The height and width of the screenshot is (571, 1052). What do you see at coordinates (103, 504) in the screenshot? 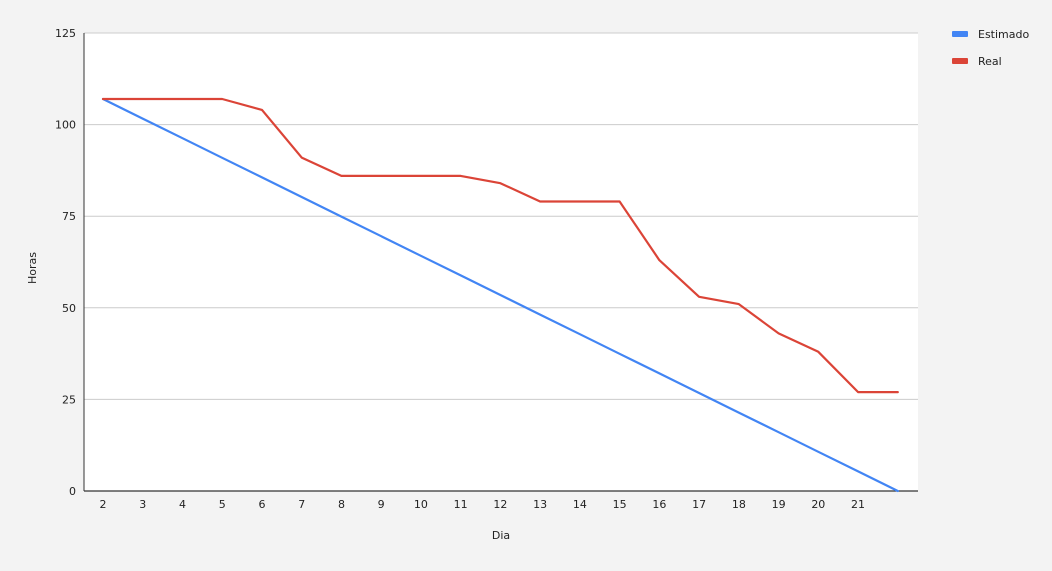
I see `x-tick-label: 2` at bounding box center [103, 504].